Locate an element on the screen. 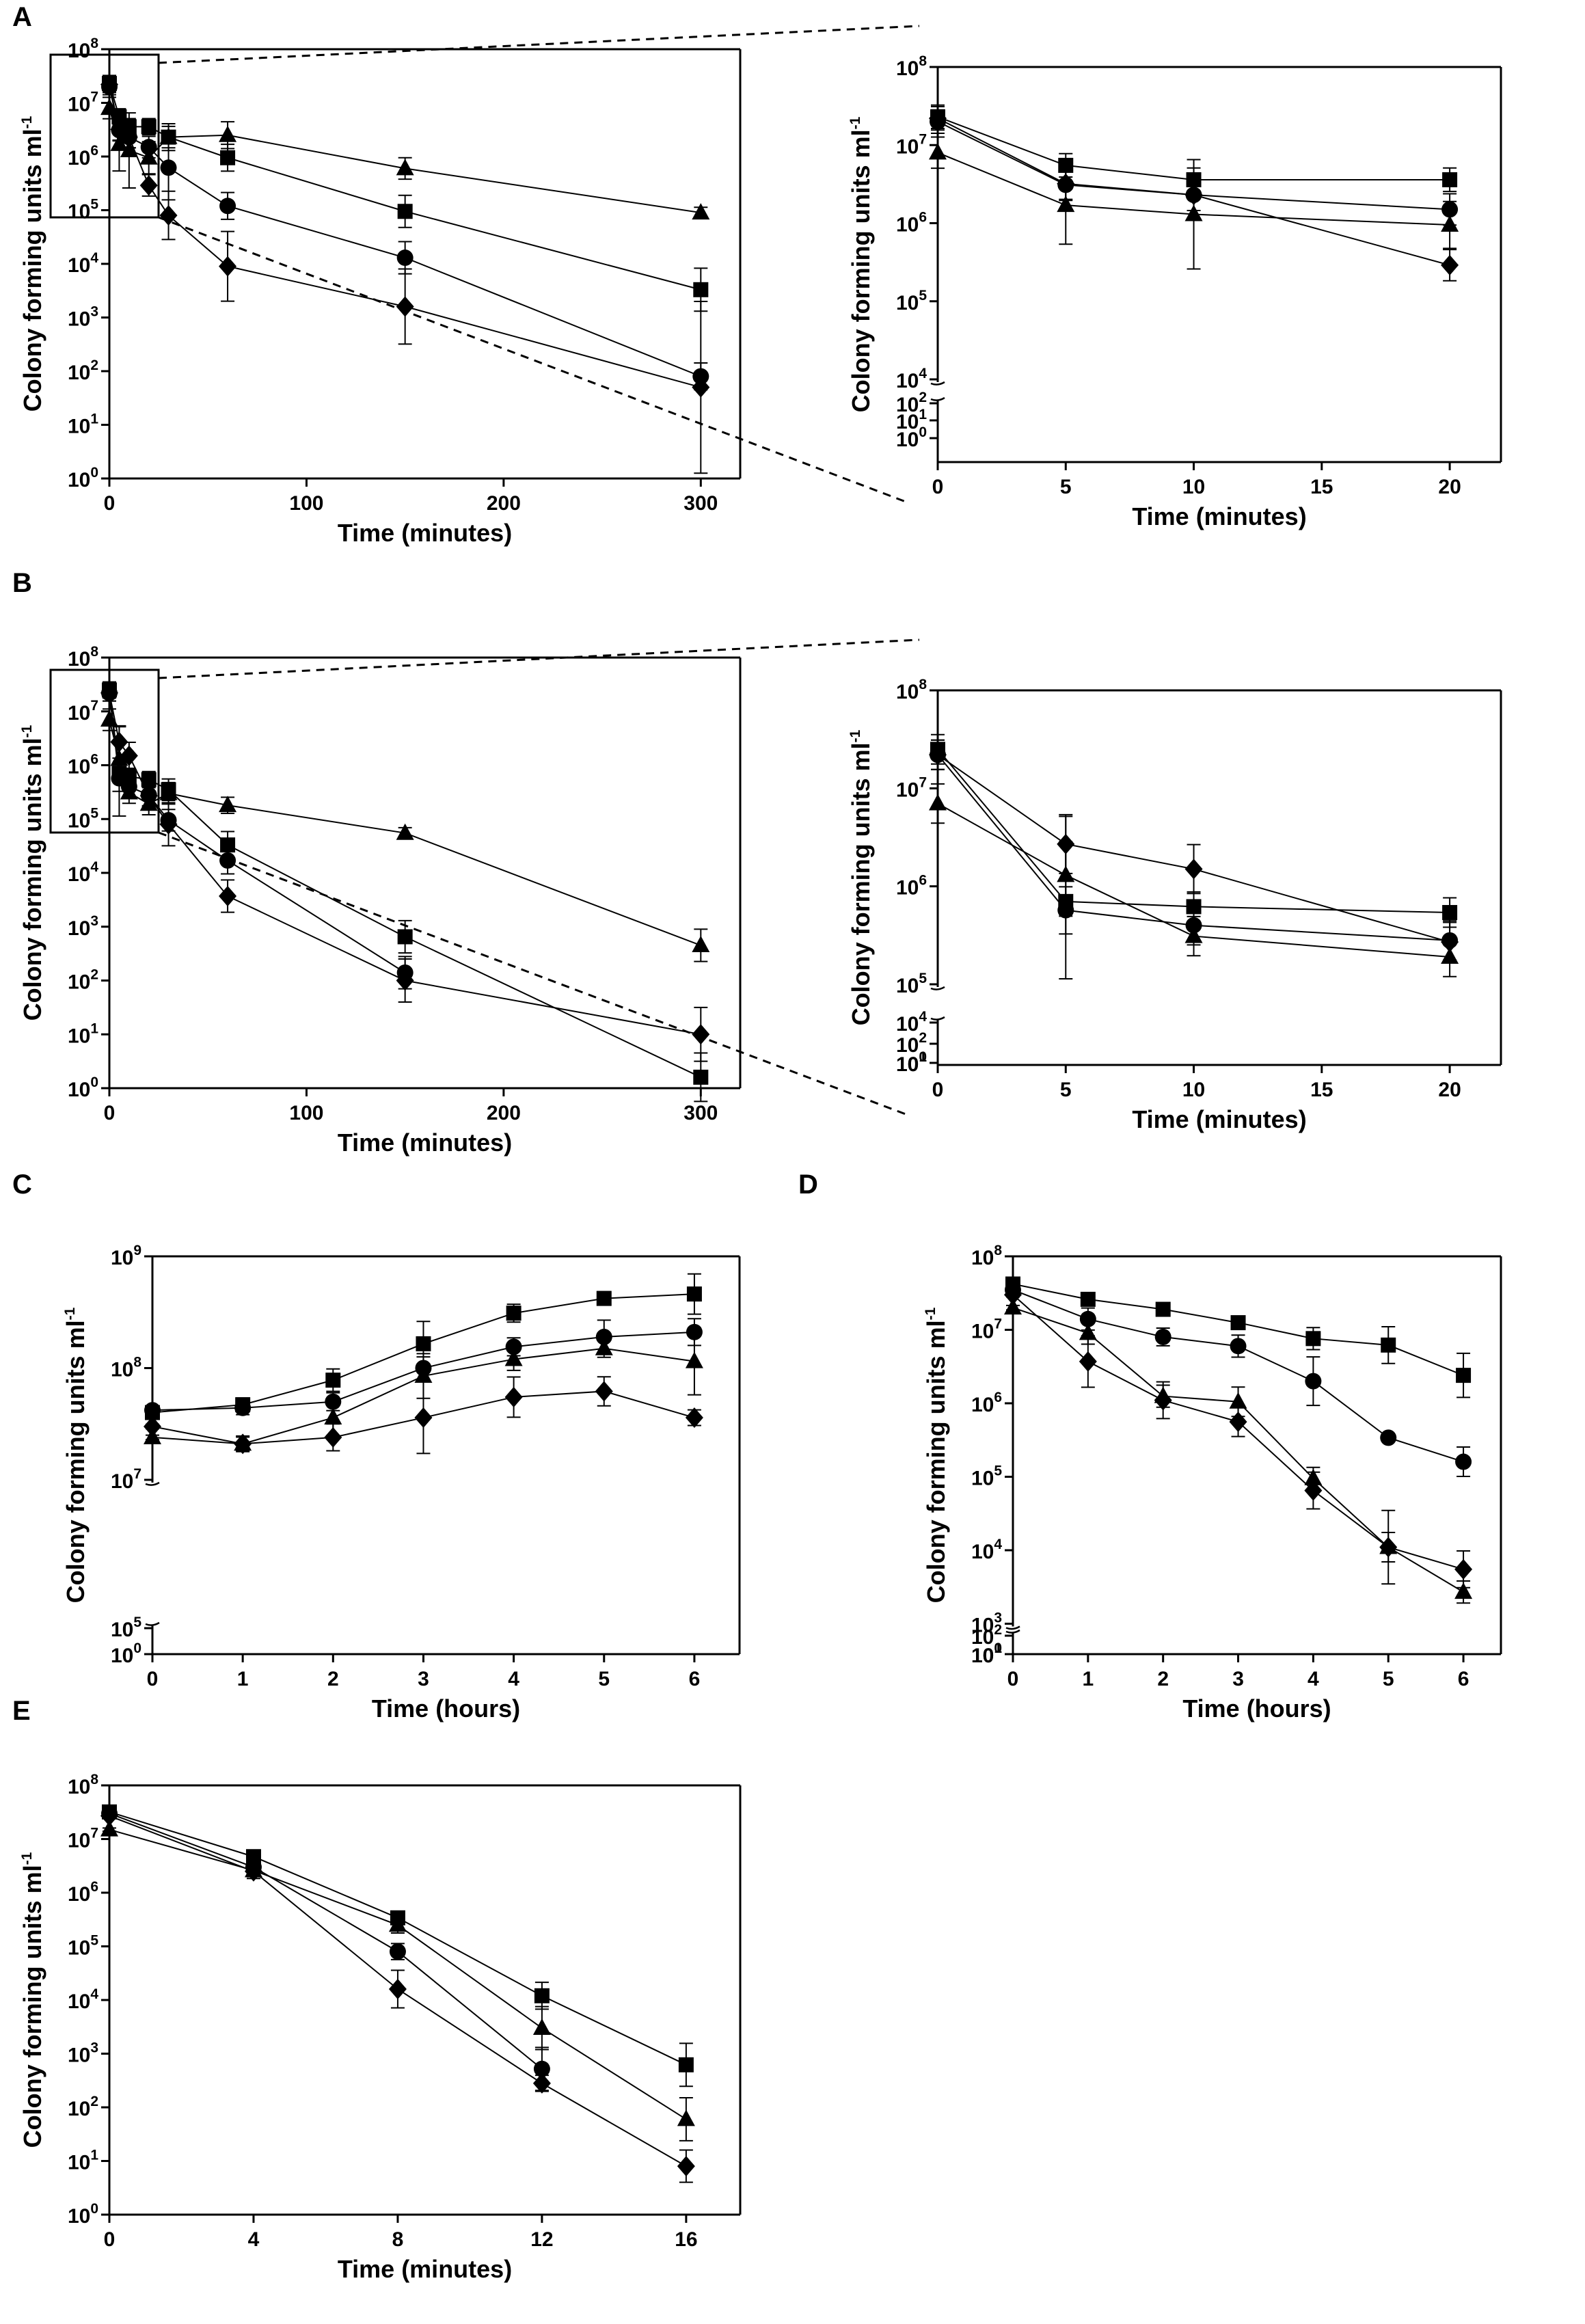 This screenshot has width=1585, height=2324. y-tick-label: 10⁰ is located at coordinates (83, 478).